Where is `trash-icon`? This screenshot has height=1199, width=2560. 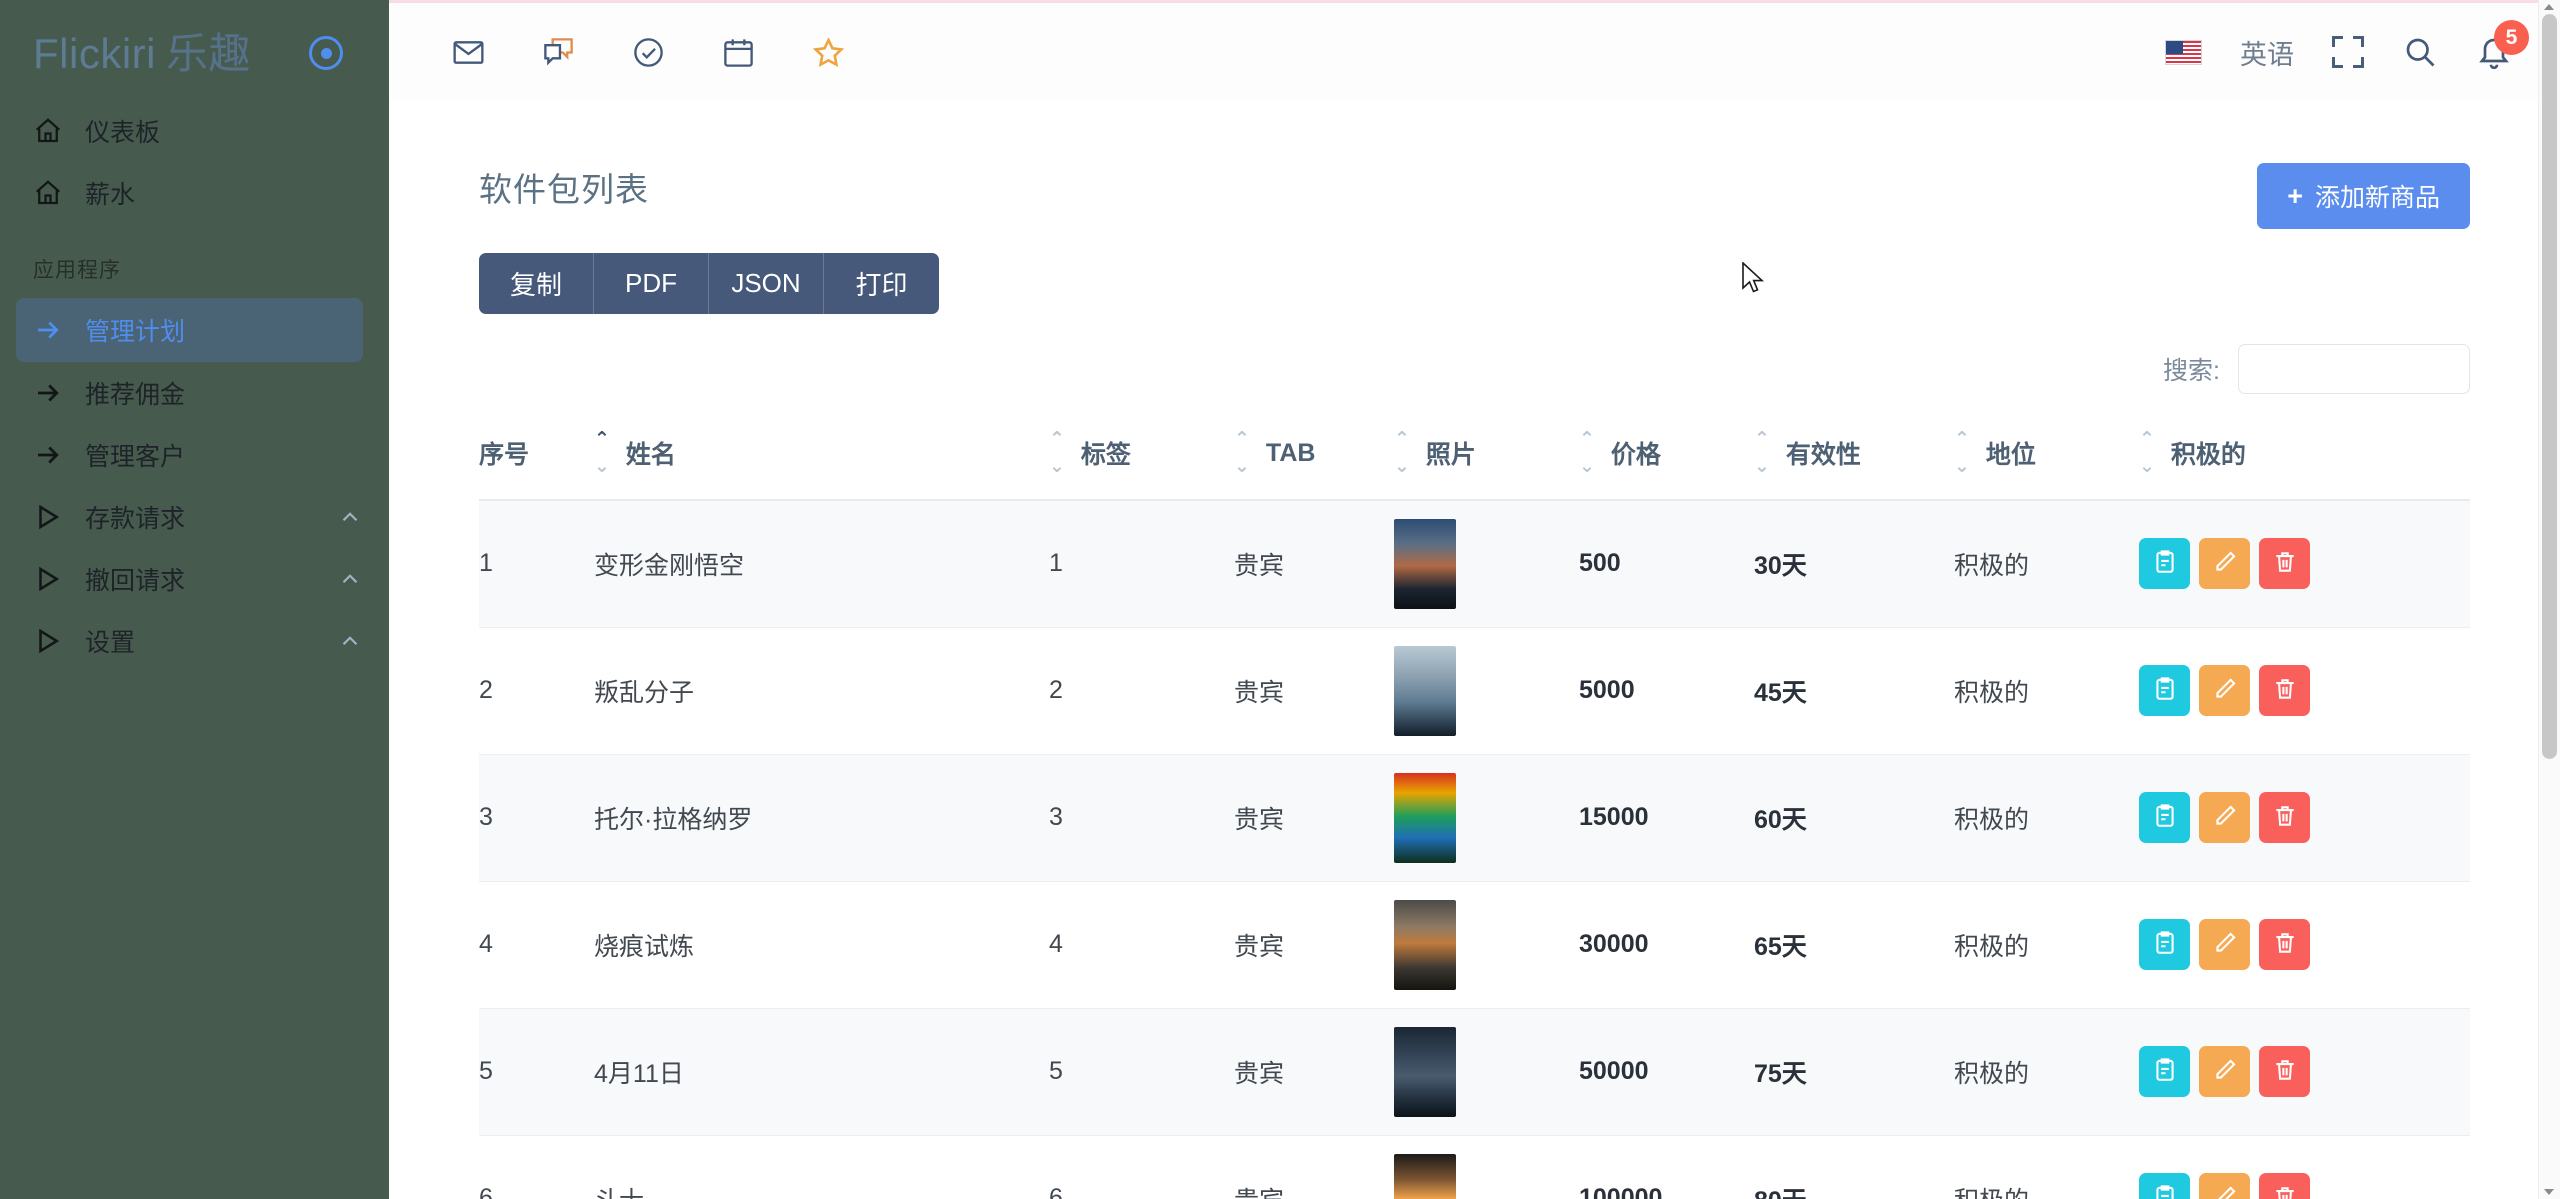 trash-icon is located at coordinates (2285, 563).